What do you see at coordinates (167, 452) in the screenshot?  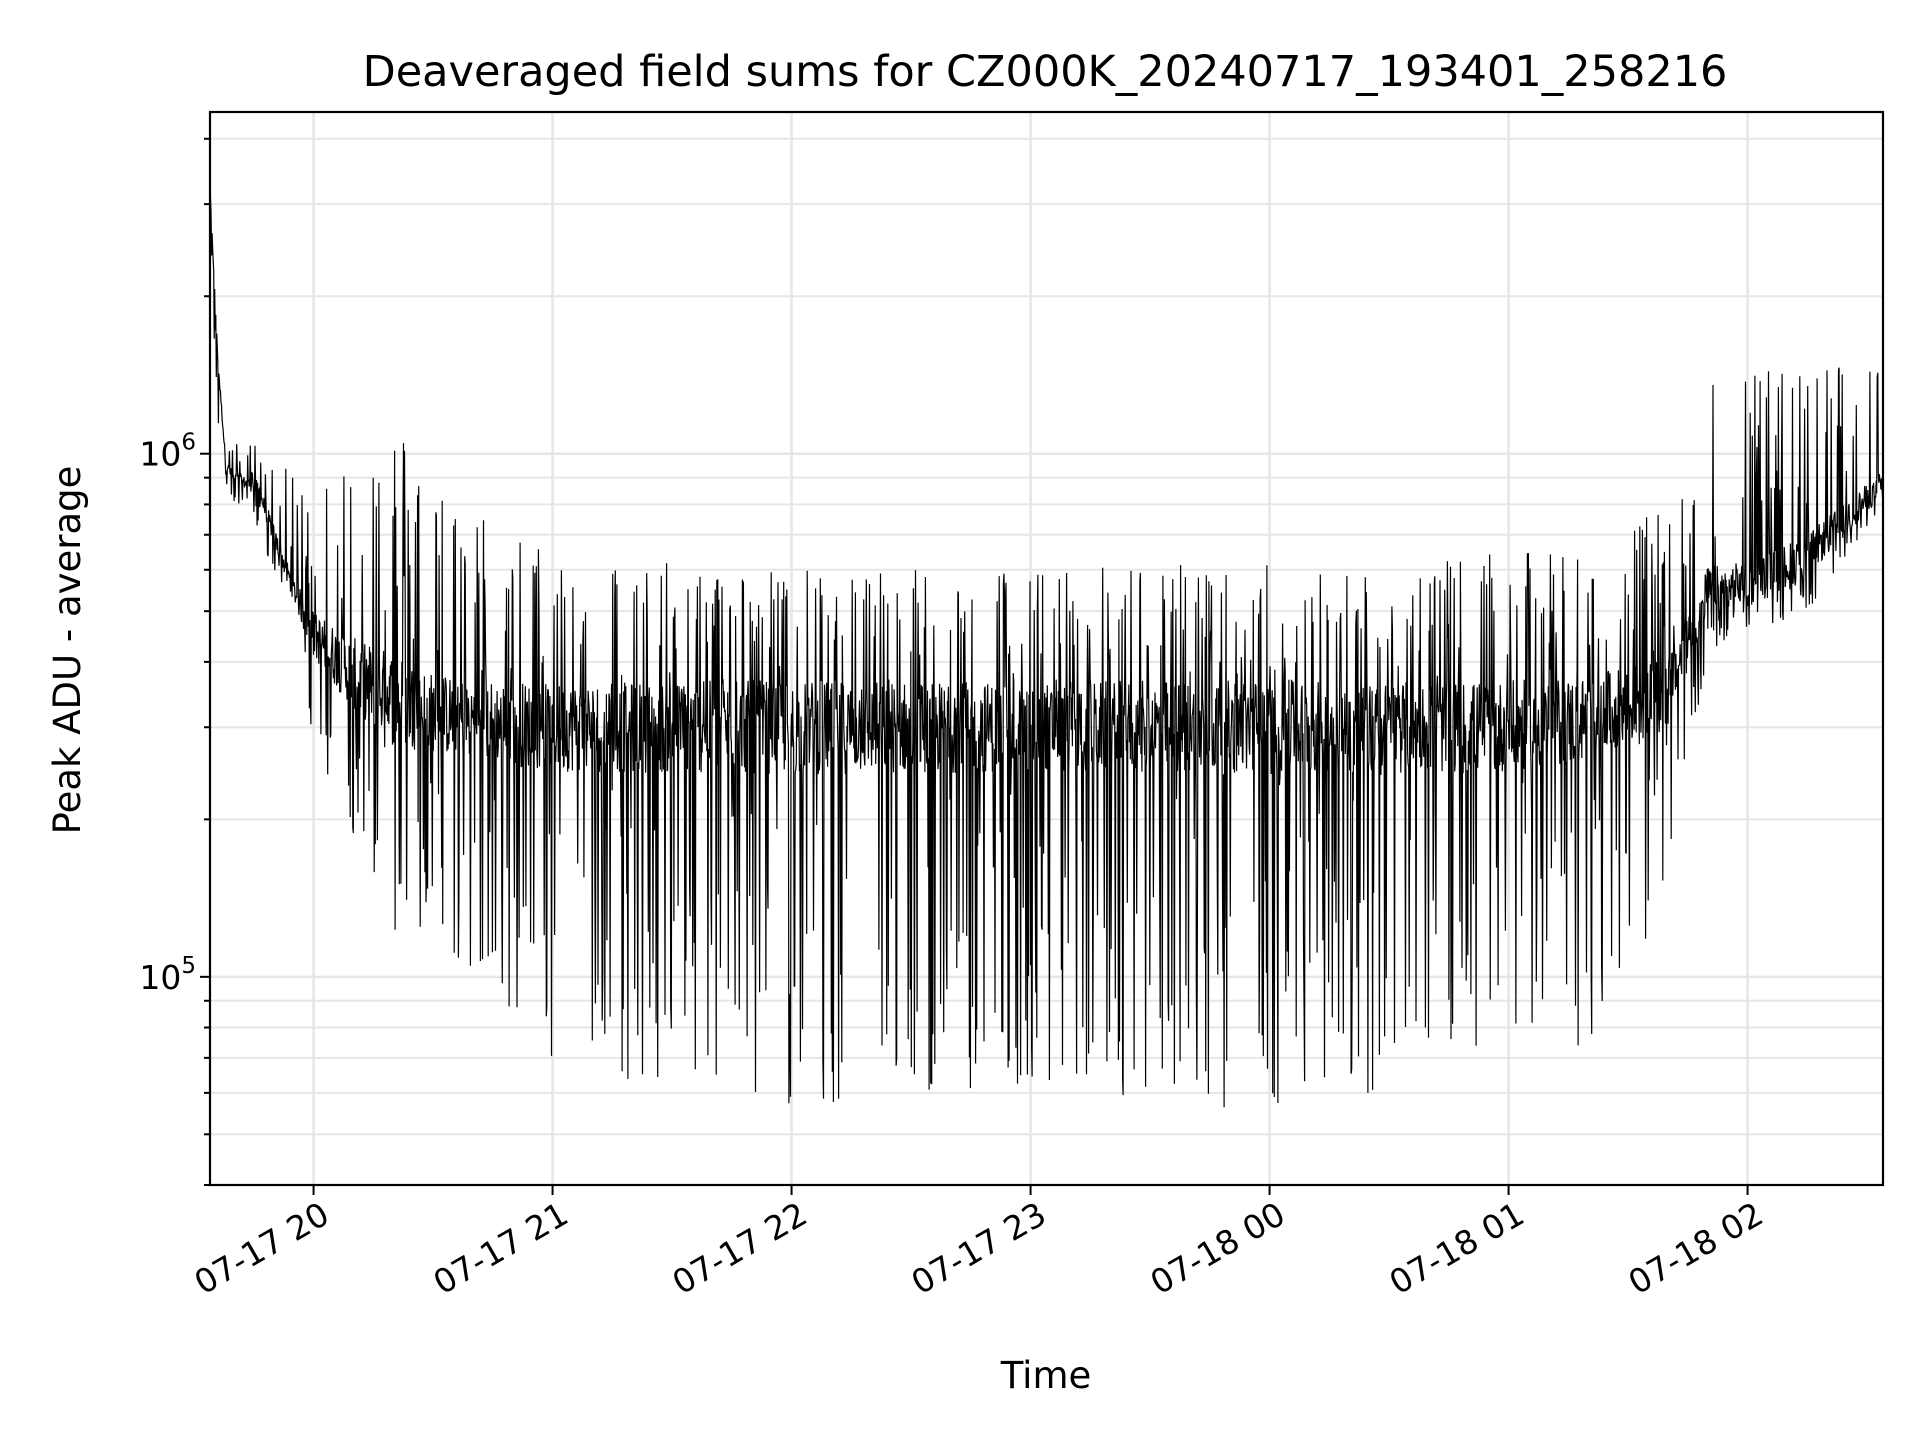 I see `y-tick-label: 10⁶` at bounding box center [167, 452].